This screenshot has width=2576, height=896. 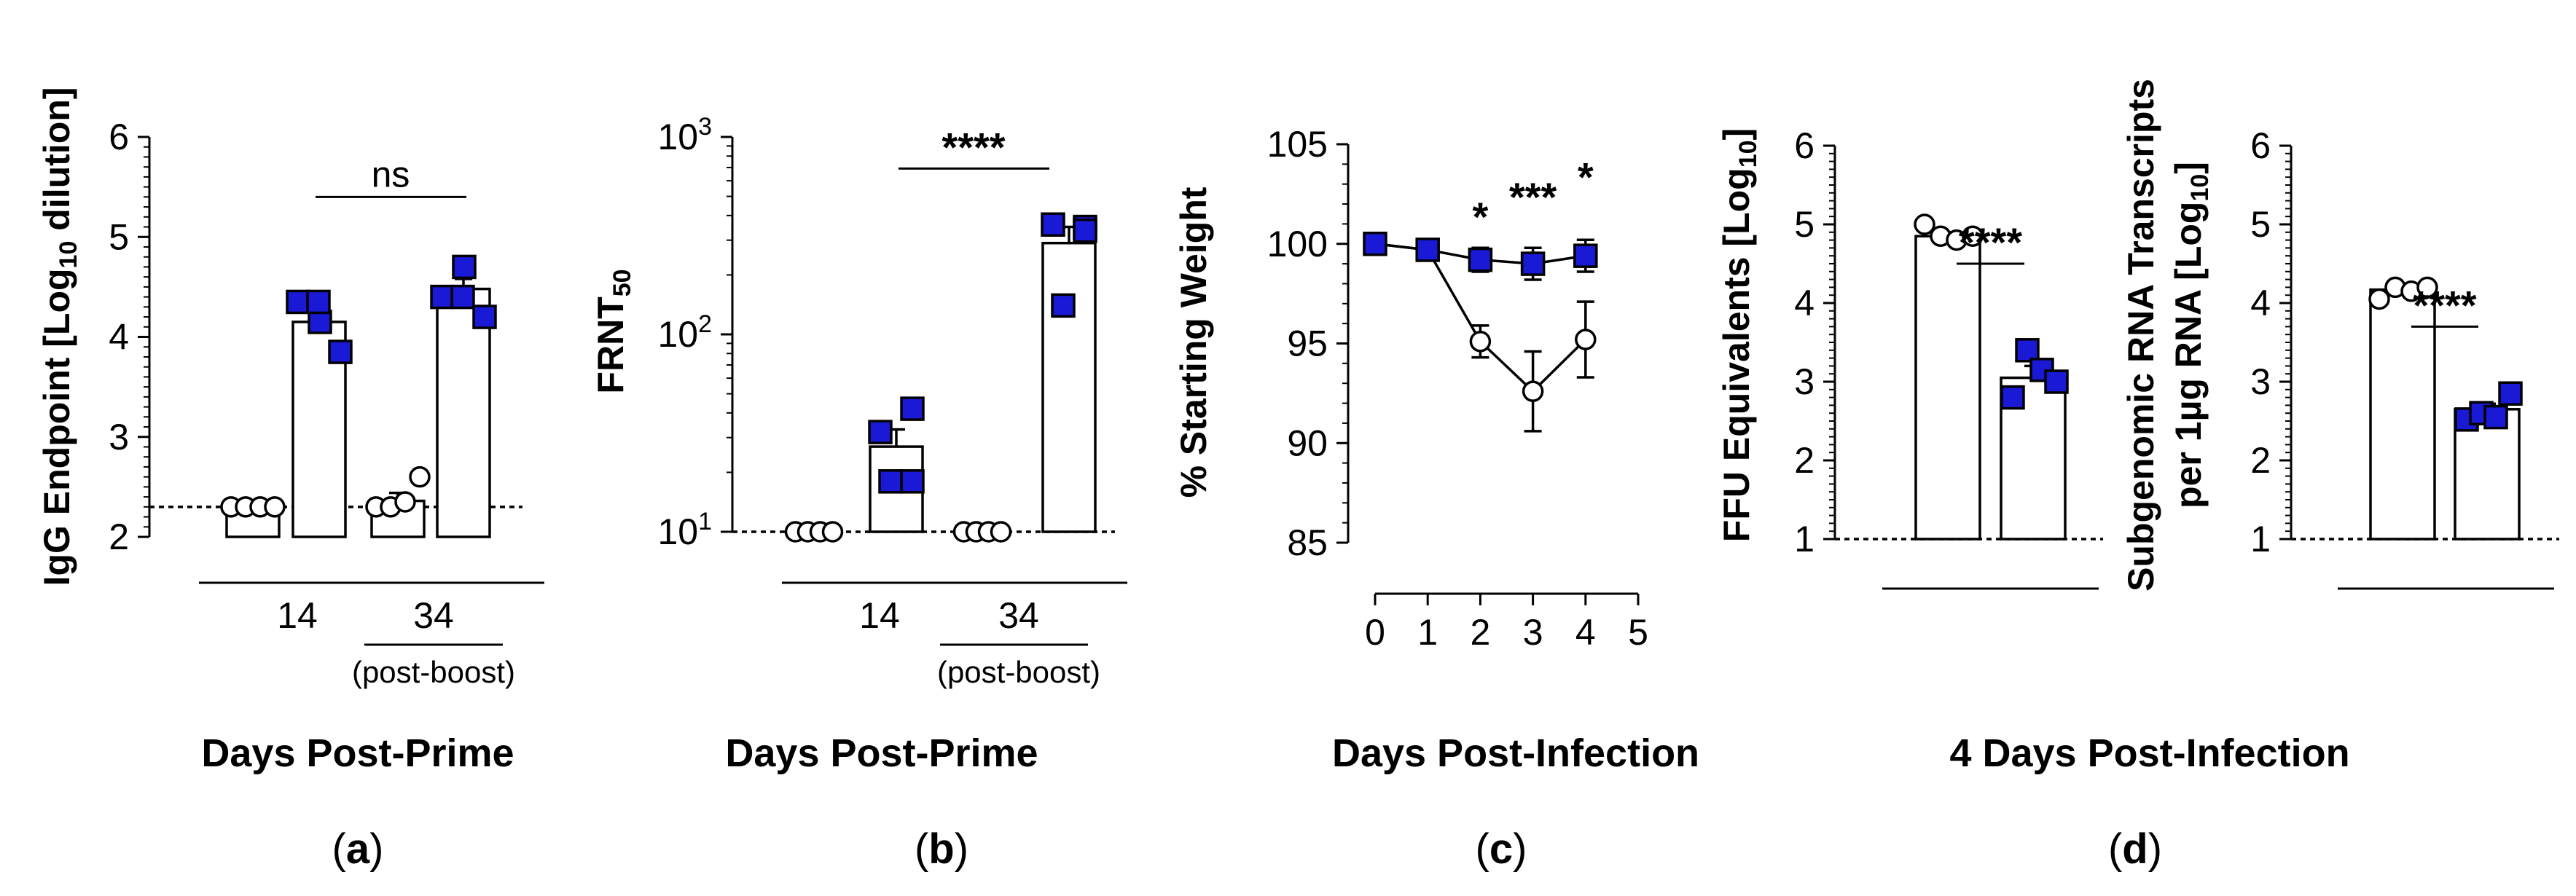 What do you see at coordinates (1804, 225) in the screenshot?
I see `panel-d1-y-tick-label-4: 5` at bounding box center [1804, 225].